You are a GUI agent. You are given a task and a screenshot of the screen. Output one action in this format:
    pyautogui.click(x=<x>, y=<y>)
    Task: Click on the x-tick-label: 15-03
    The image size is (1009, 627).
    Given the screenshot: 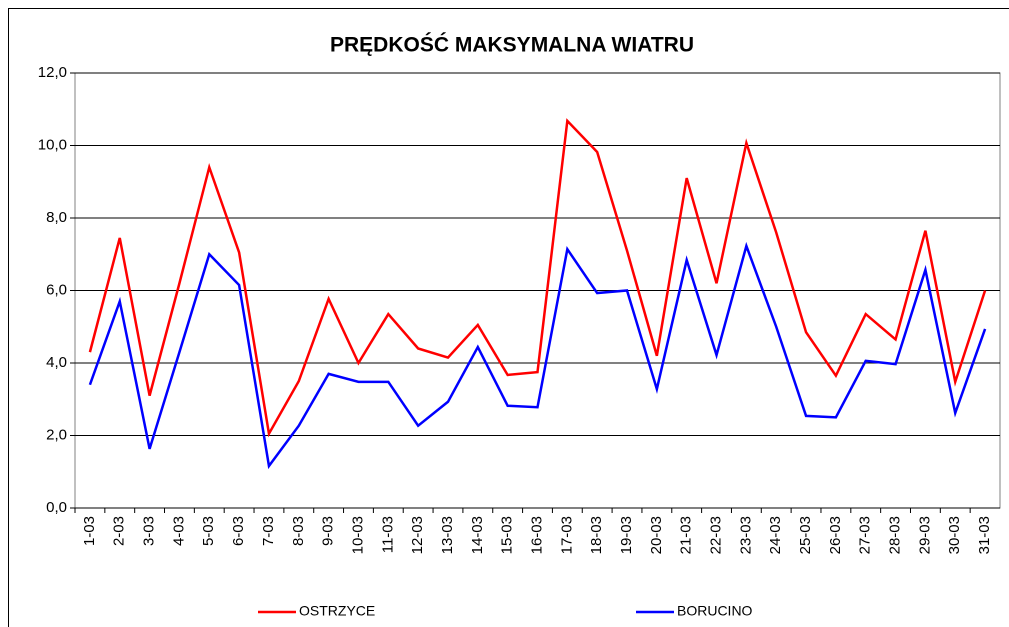 What is the action you would take?
    pyautogui.click(x=507, y=535)
    